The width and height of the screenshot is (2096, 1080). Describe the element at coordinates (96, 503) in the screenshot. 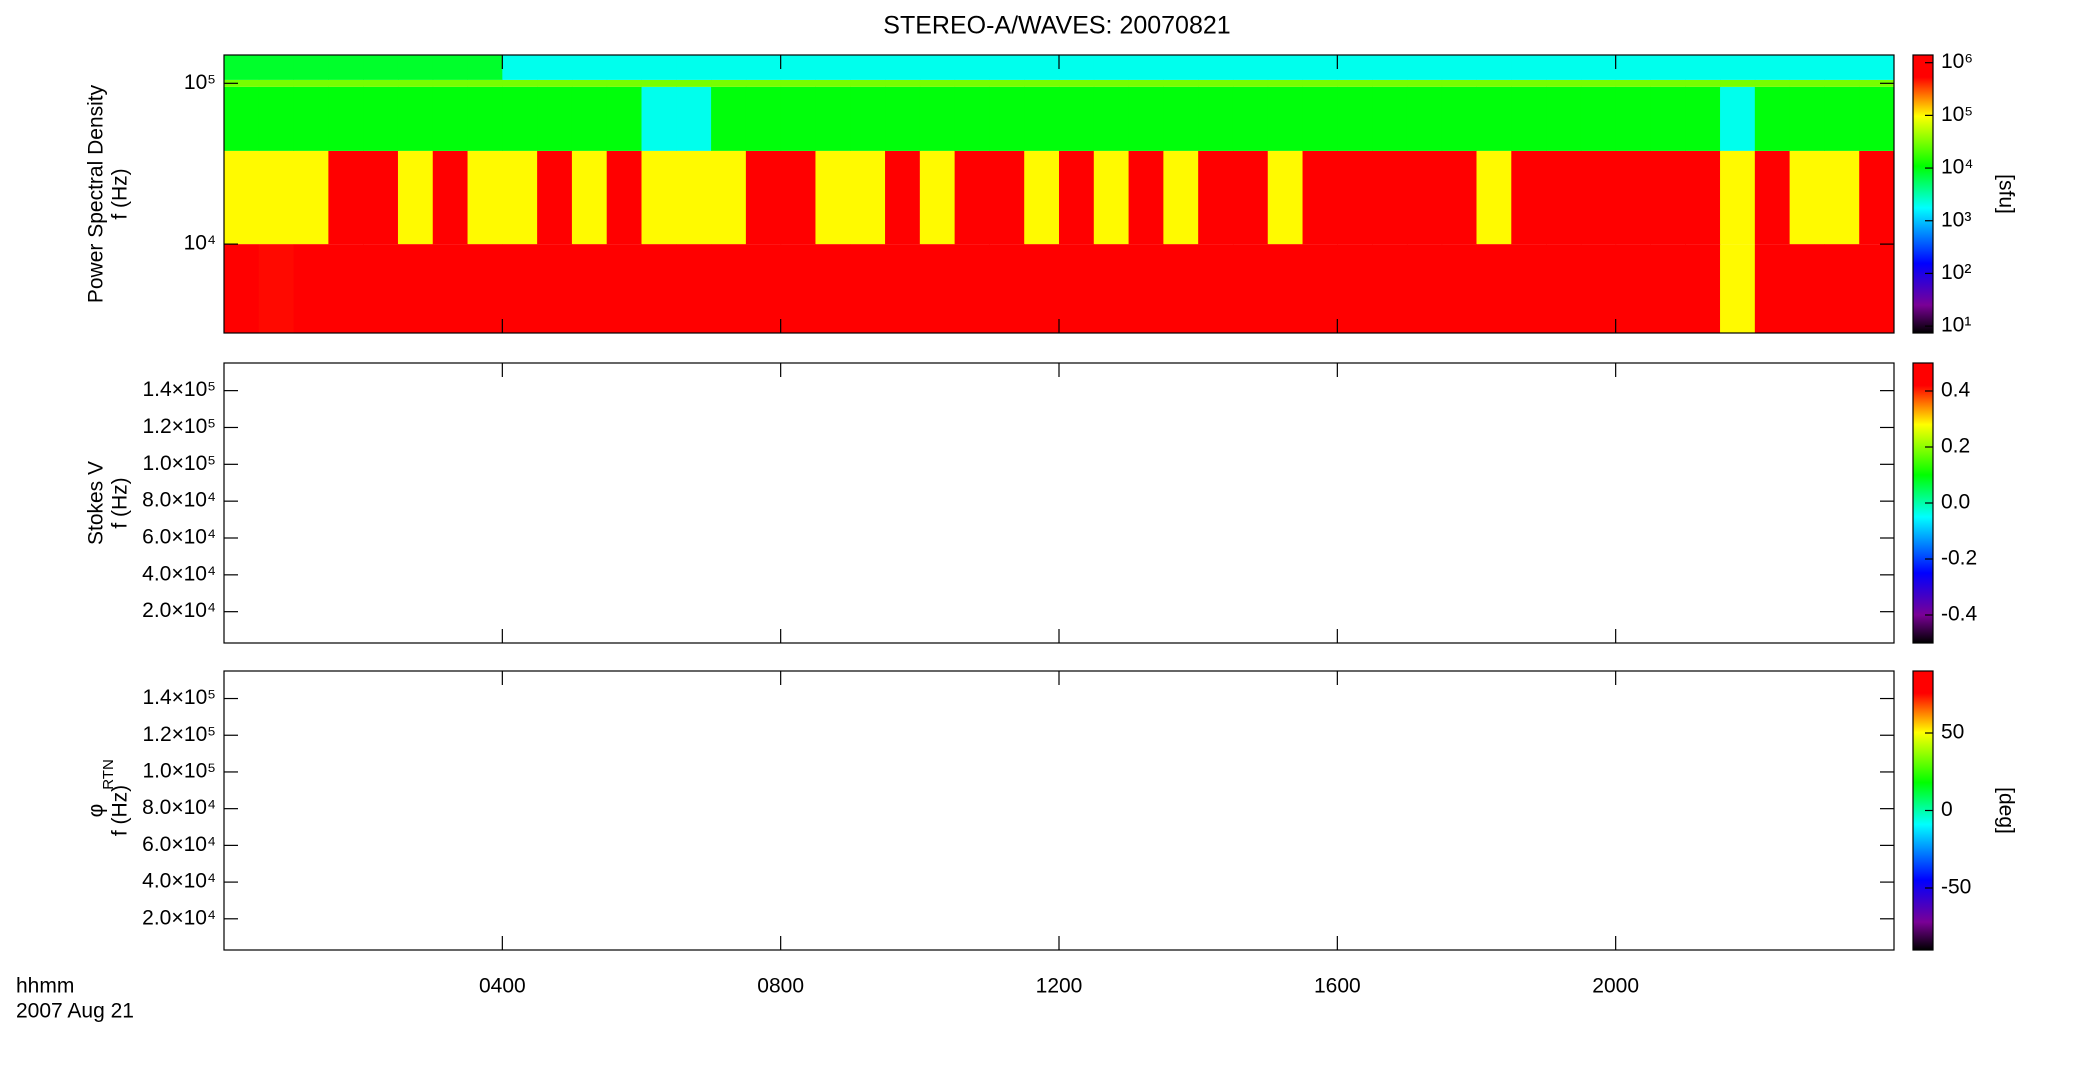

I see `y-axis-label: Stokes V` at that location.